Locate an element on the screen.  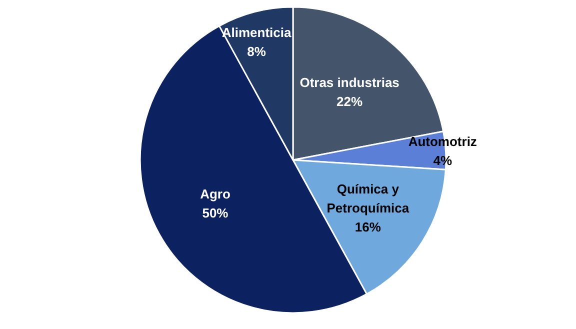
slice-label: Agro is located at coordinates (215, 193).